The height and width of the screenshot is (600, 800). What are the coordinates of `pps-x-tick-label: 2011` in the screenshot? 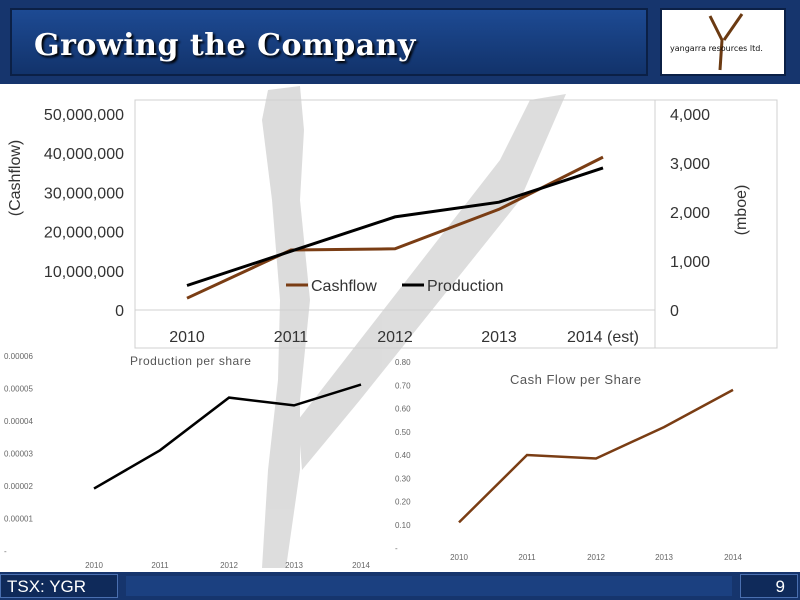 It's located at (160, 565).